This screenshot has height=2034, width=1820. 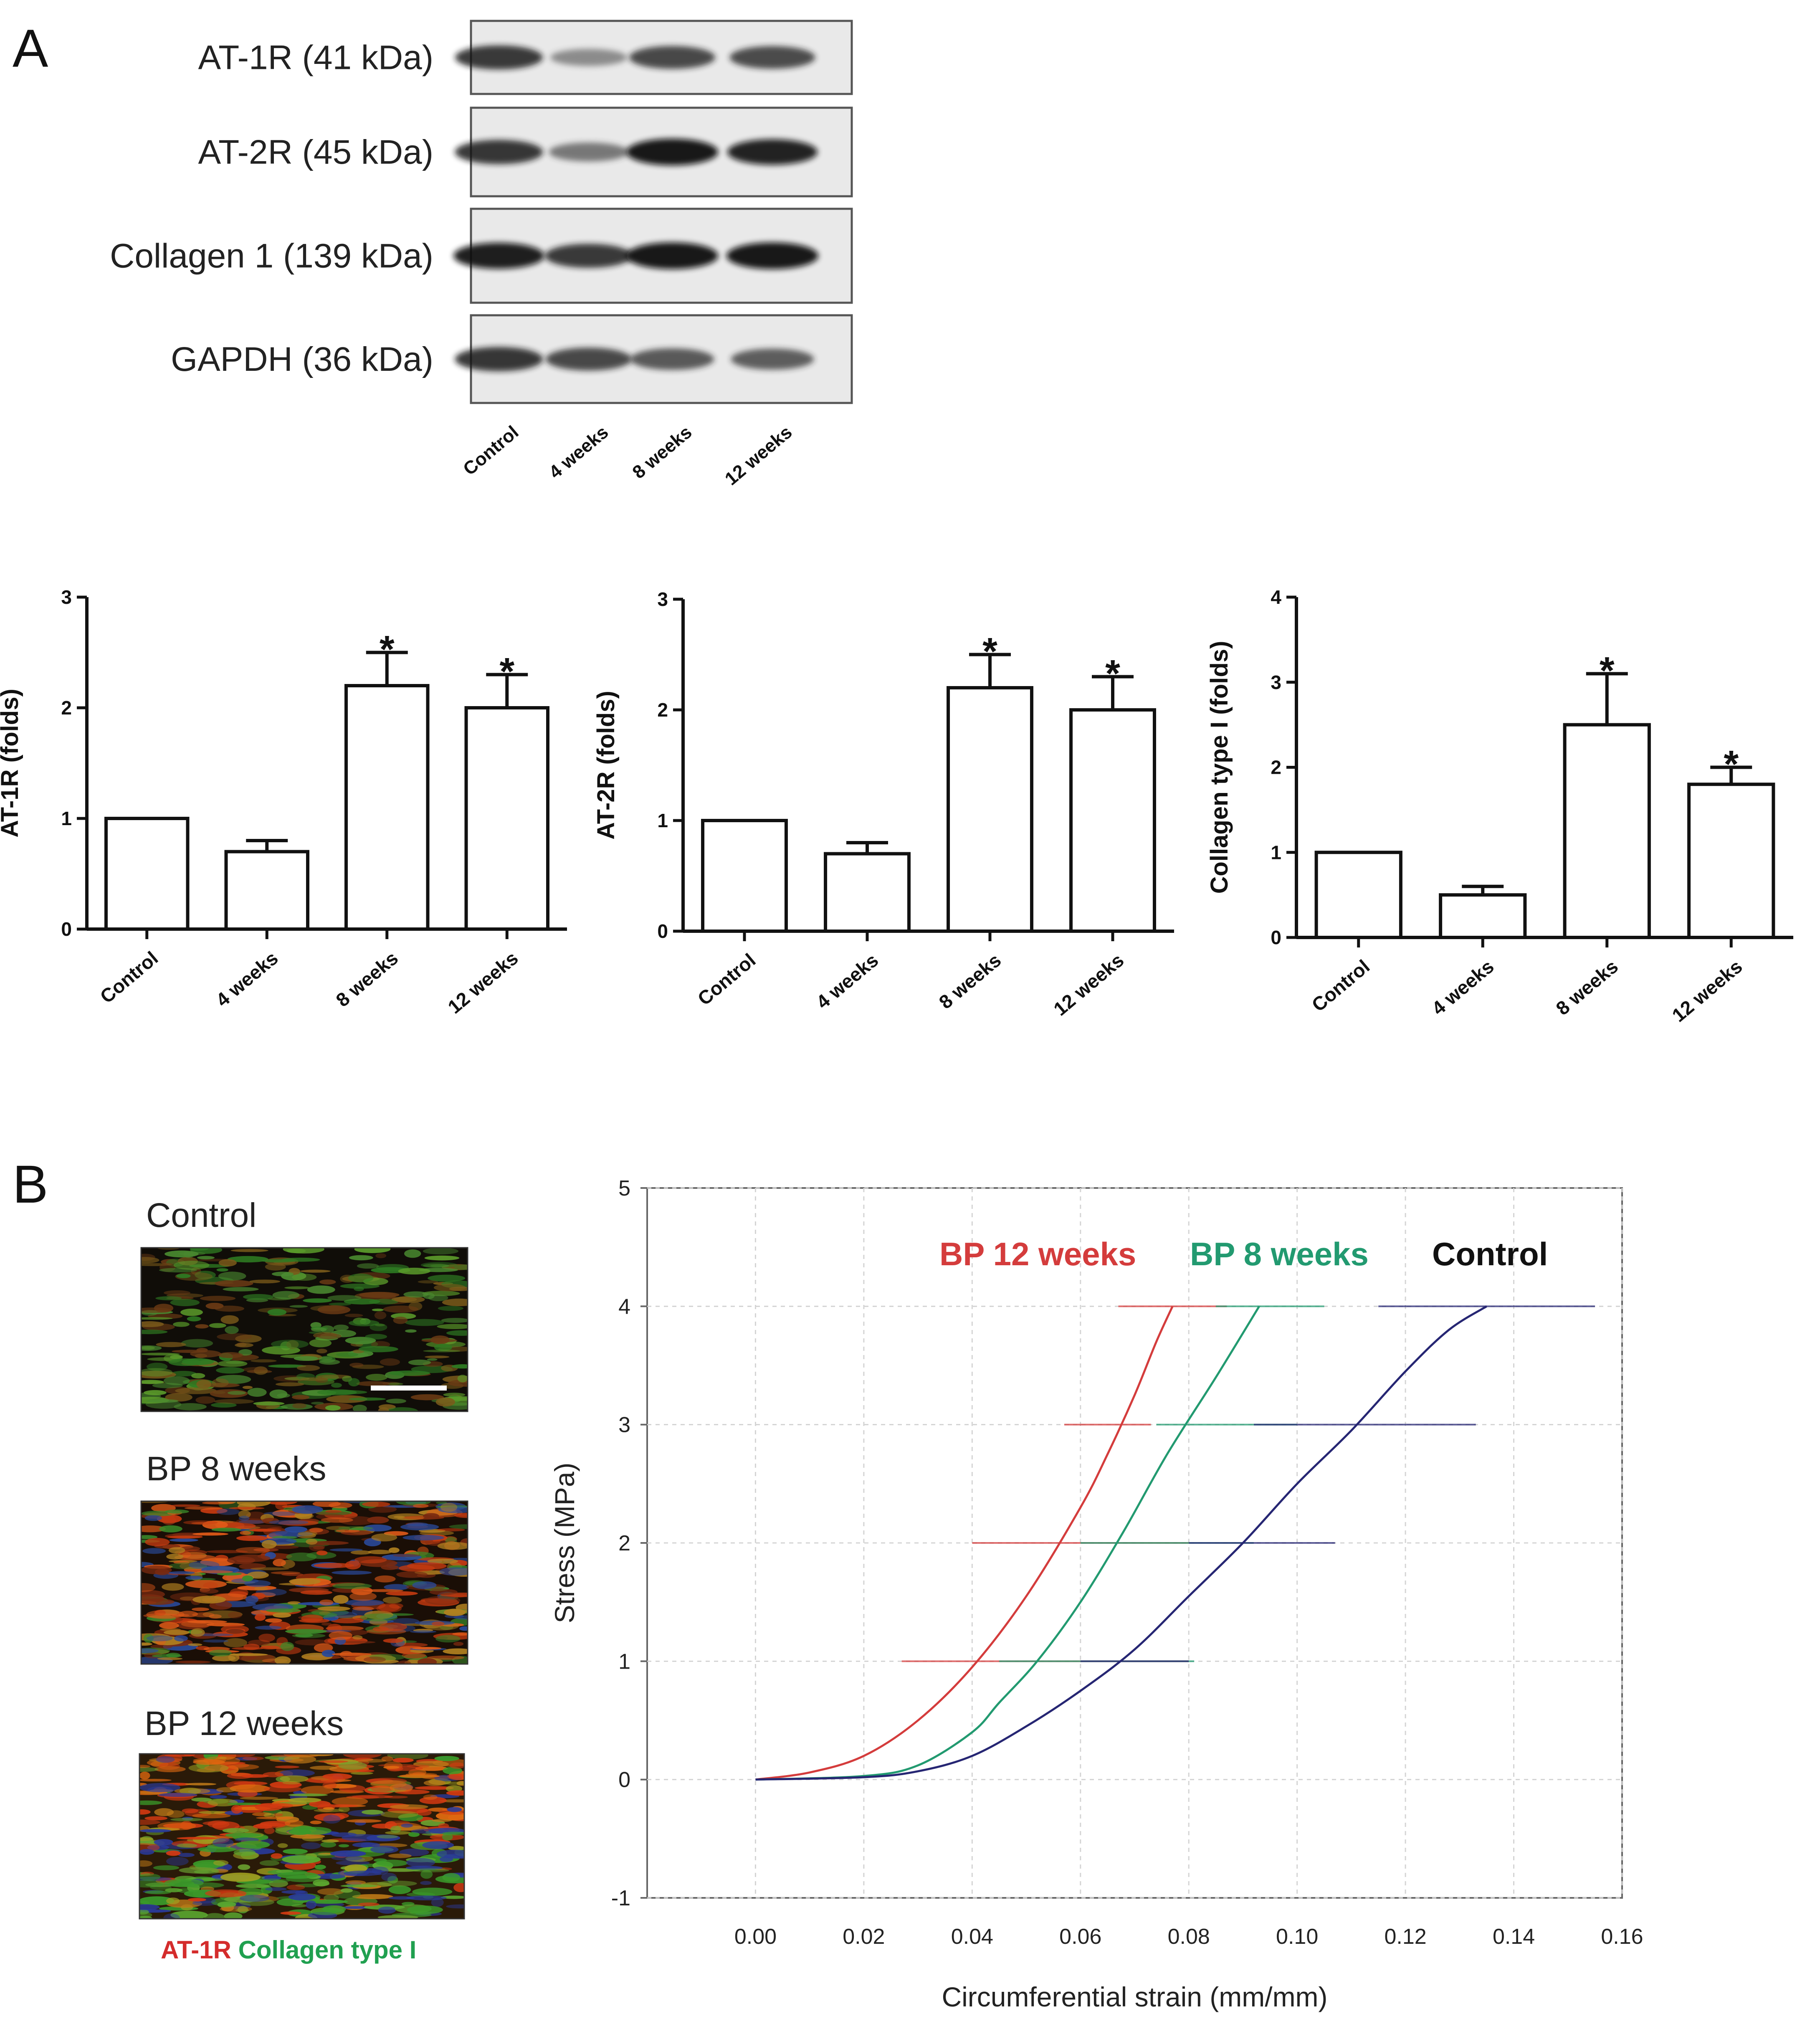 I want to click on y-tick-label: 5, so click(x=624, y=1188).